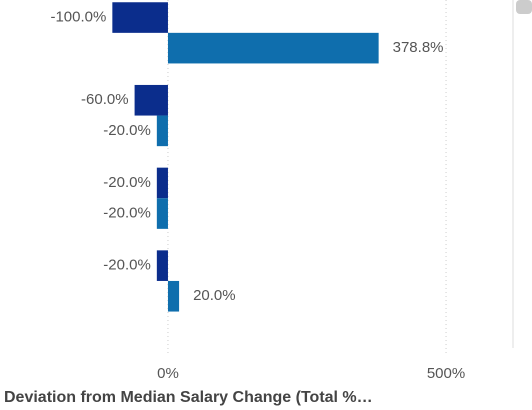 This screenshot has height=410, width=532. Describe the element at coordinates (446, 373) in the screenshot. I see `x-tick-label: 500%` at that location.